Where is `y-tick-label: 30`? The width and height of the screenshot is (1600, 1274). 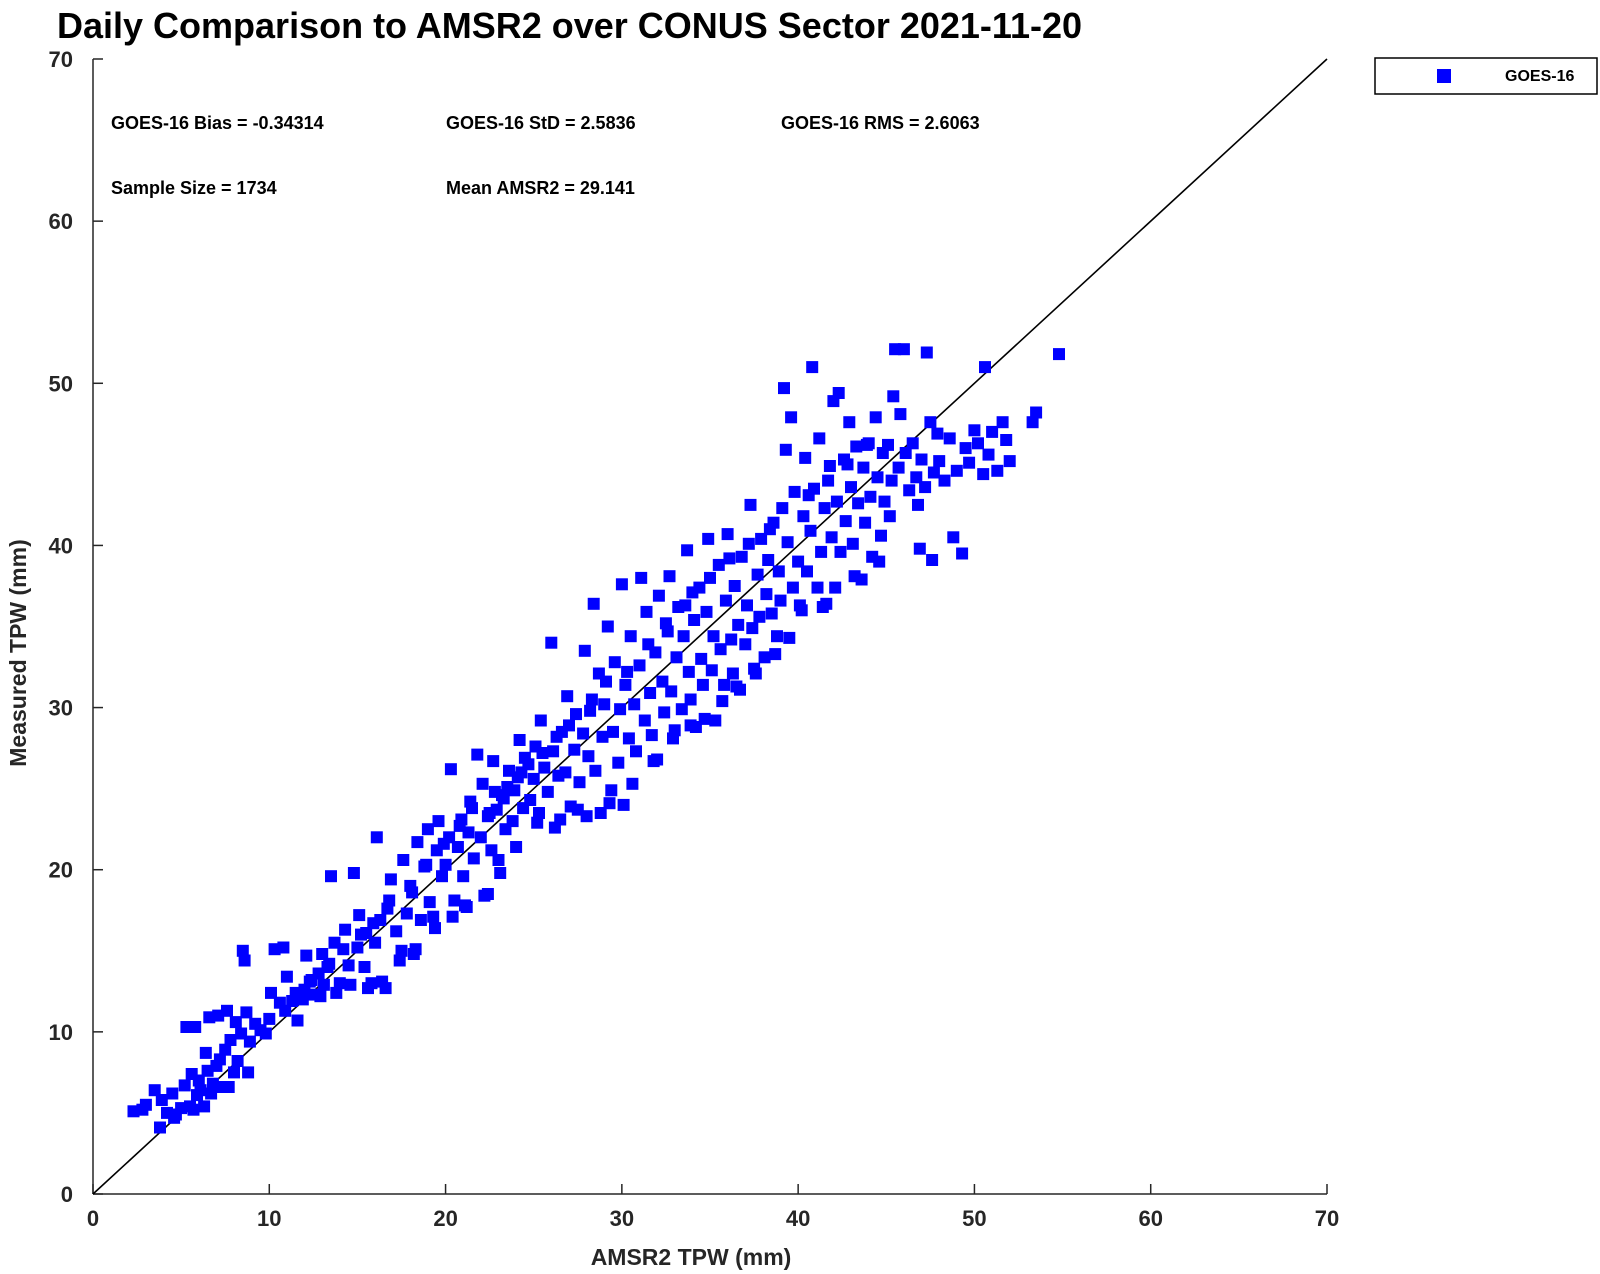 y-tick-label: 30 is located at coordinates (61, 708).